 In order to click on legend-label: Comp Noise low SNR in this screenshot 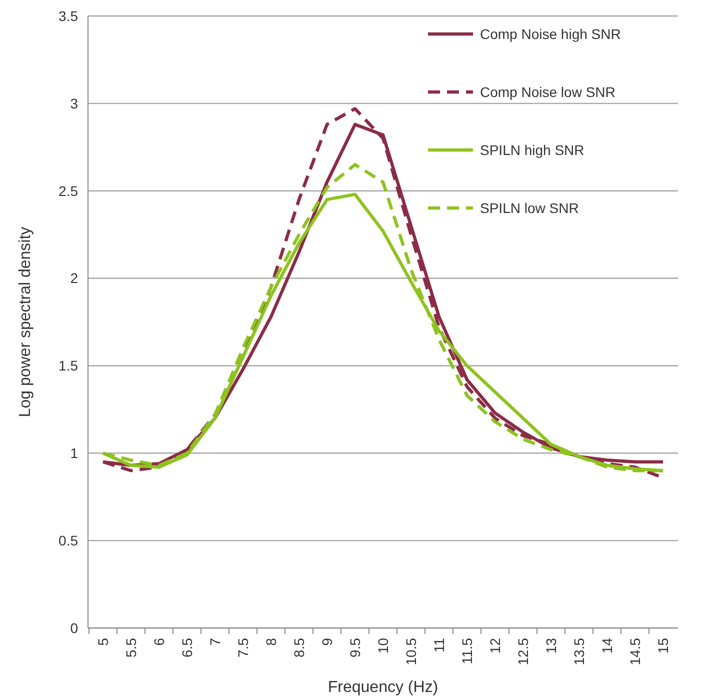, I will do `click(548, 92)`.